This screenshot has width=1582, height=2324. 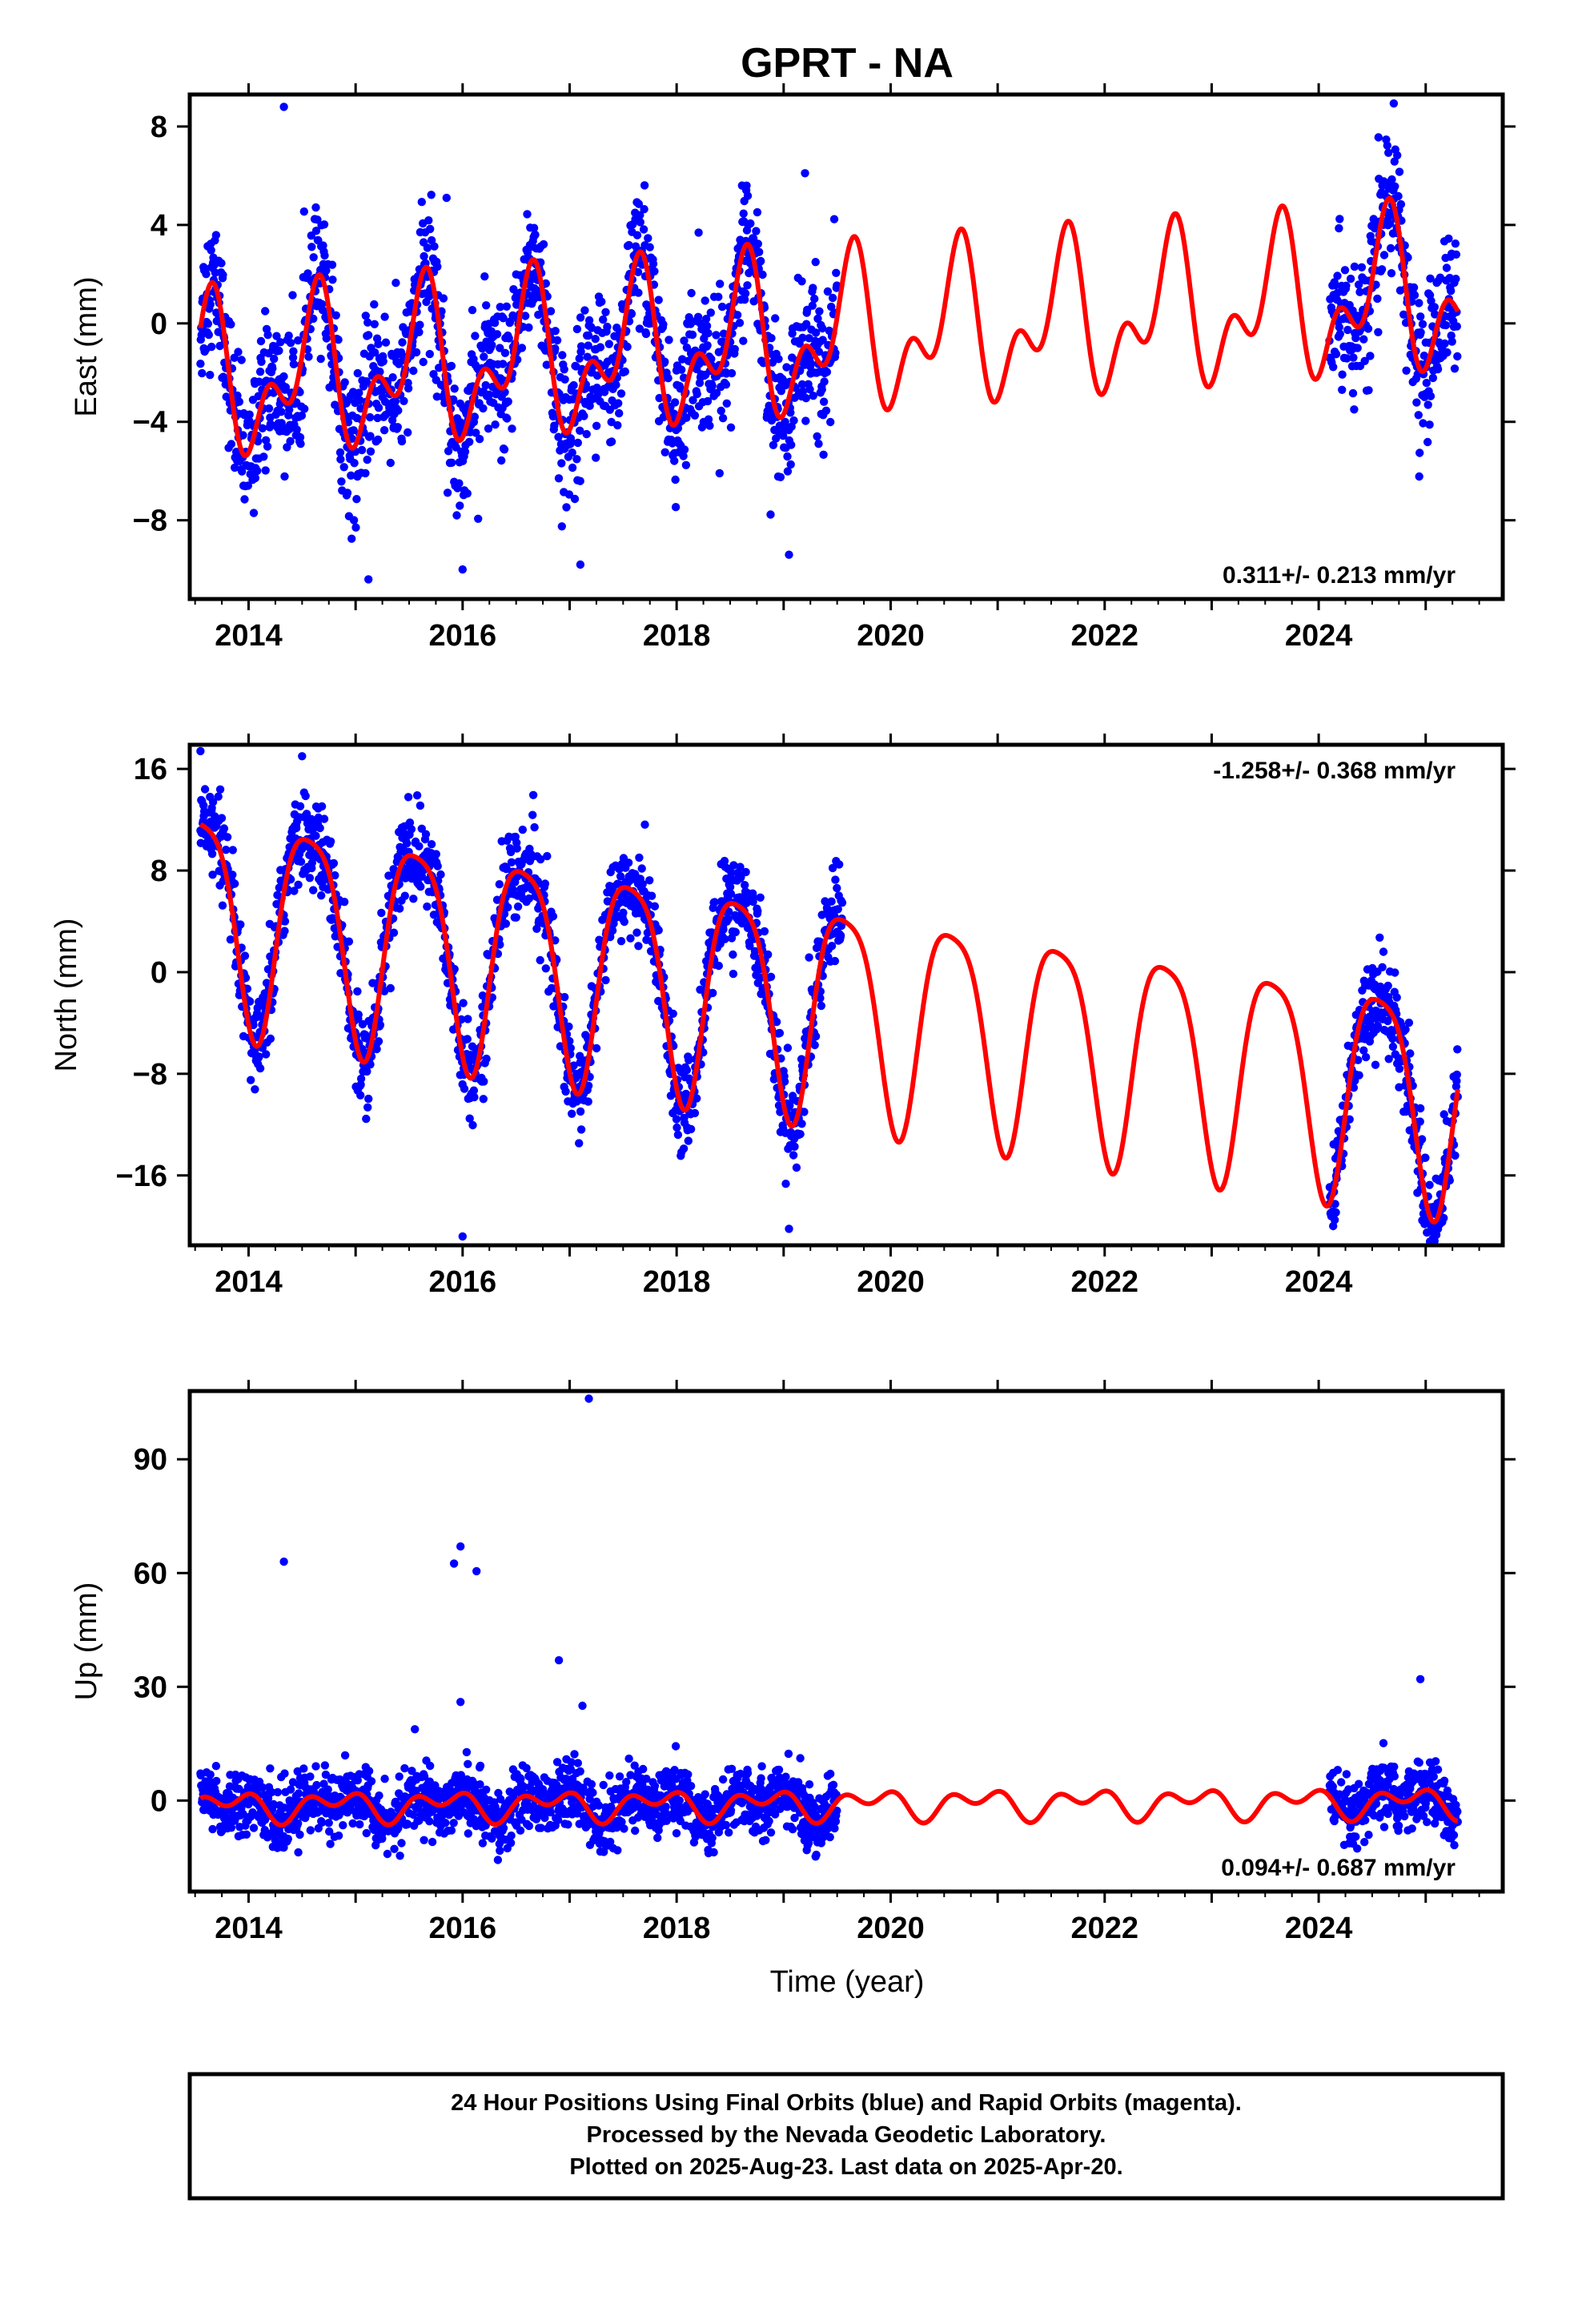 What do you see at coordinates (141, 1176) in the screenshot?
I see `y-tick-label: −16` at bounding box center [141, 1176].